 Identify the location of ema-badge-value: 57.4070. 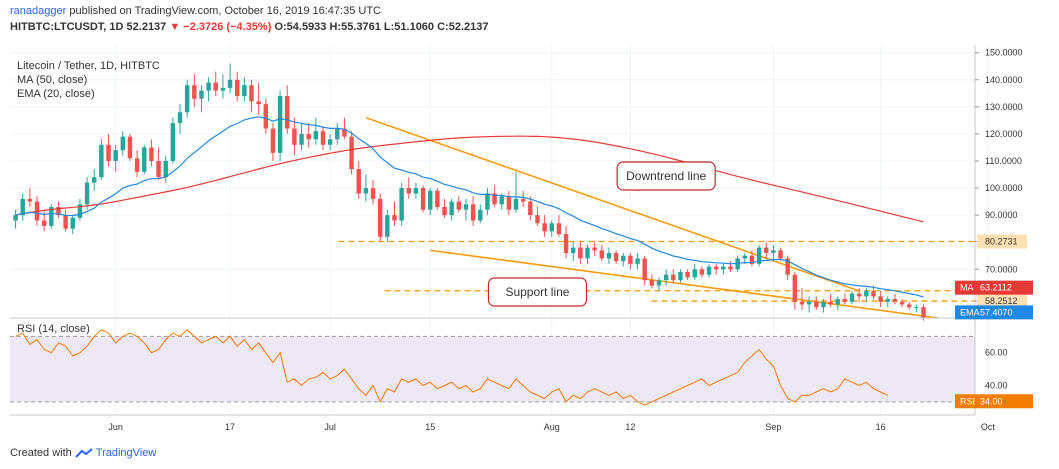
(996, 312).